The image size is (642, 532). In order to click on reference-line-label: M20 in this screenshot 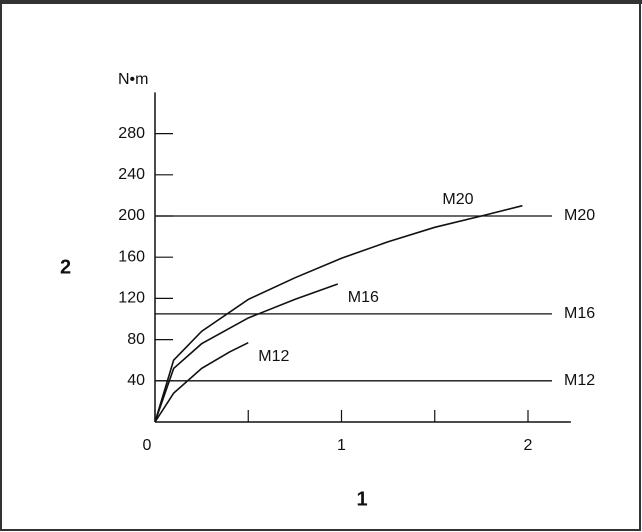, I will do `click(579, 215)`.